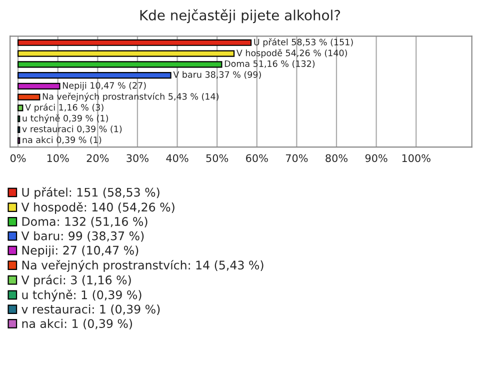 This screenshot has height=365, width=480. What do you see at coordinates (416, 158) in the screenshot?
I see `x-tick-label: 100%` at bounding box center [416, 158].